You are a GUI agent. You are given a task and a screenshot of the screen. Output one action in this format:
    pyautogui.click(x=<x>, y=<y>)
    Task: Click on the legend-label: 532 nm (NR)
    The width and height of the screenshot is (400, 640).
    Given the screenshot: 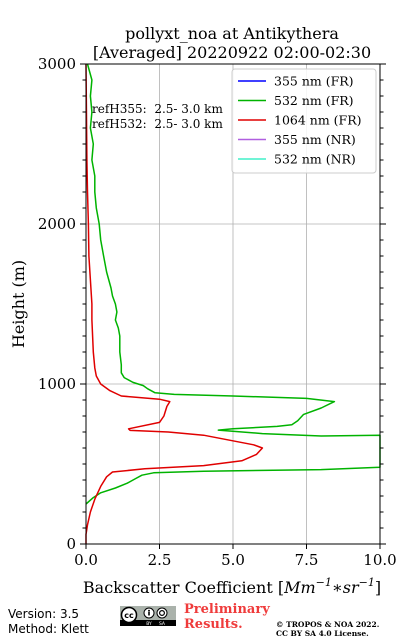 What is the action you would take?
    pyautogui.click(x=315, y=159)
    